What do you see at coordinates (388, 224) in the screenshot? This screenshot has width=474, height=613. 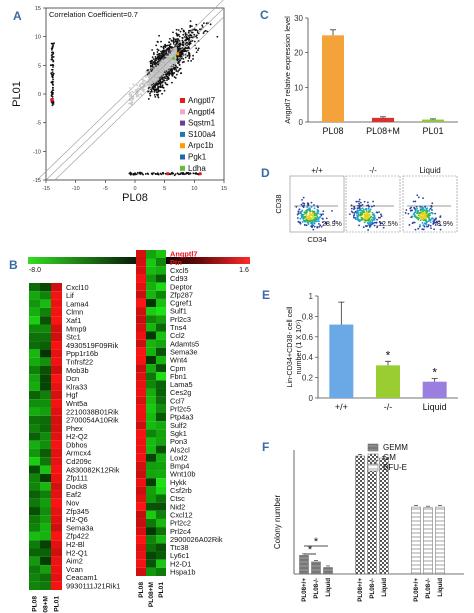 I see `gate-percentage: 12.5%` at bounding box center [388, 224].